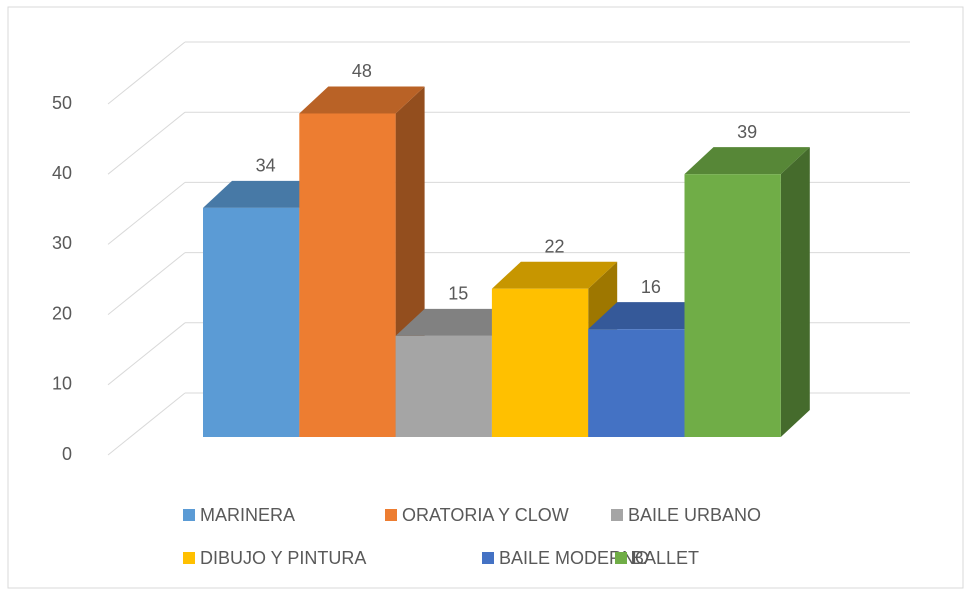 The width and height of the screenshot is (964, 589). Describe the element at coordinates (247, 515) in the screenshot. I see `legend-label: MARINERA` at that location.